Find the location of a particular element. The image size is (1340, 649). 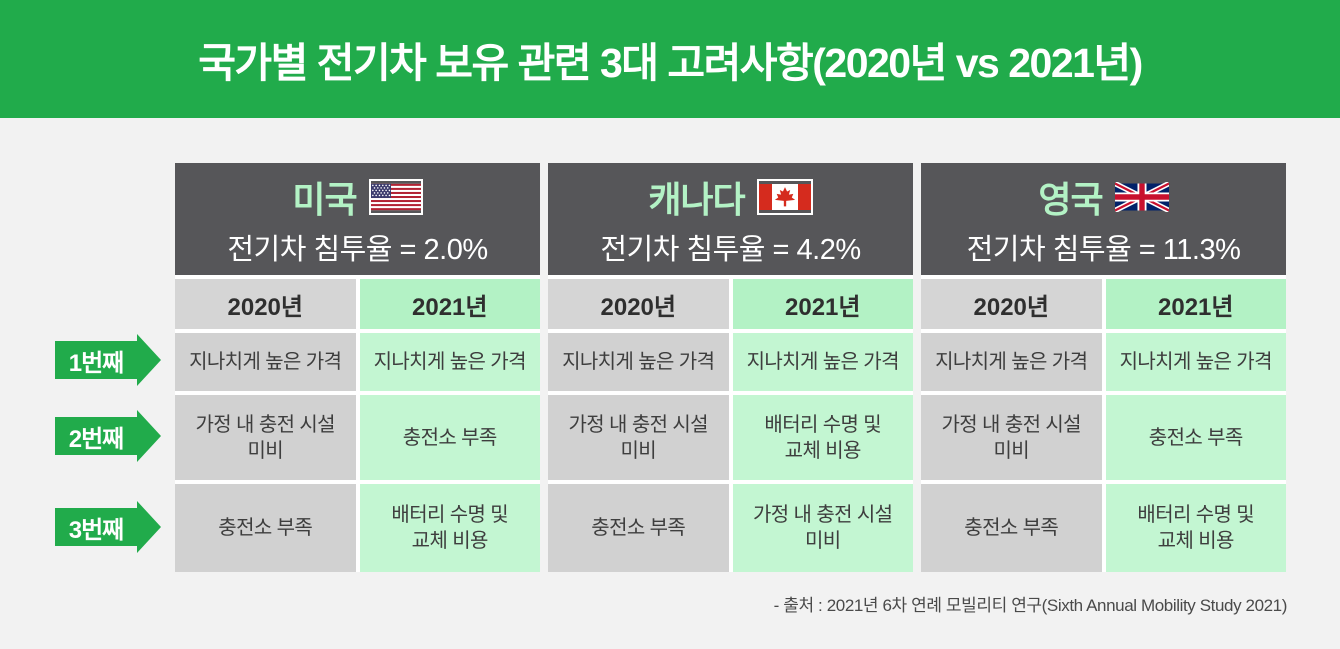

us-flag-icon is located at coordinates (395, 196).